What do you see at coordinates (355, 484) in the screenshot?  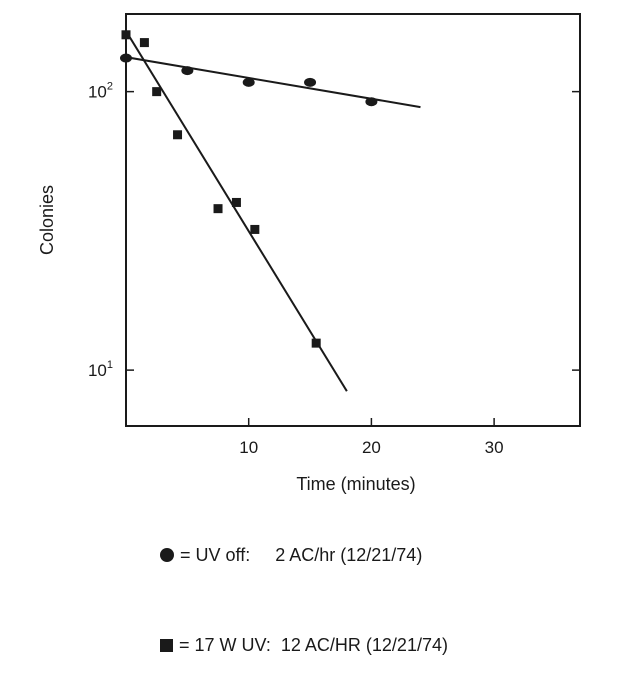 I see `x-axis-title: Time (minutes)` at bounding box center [355, 484].